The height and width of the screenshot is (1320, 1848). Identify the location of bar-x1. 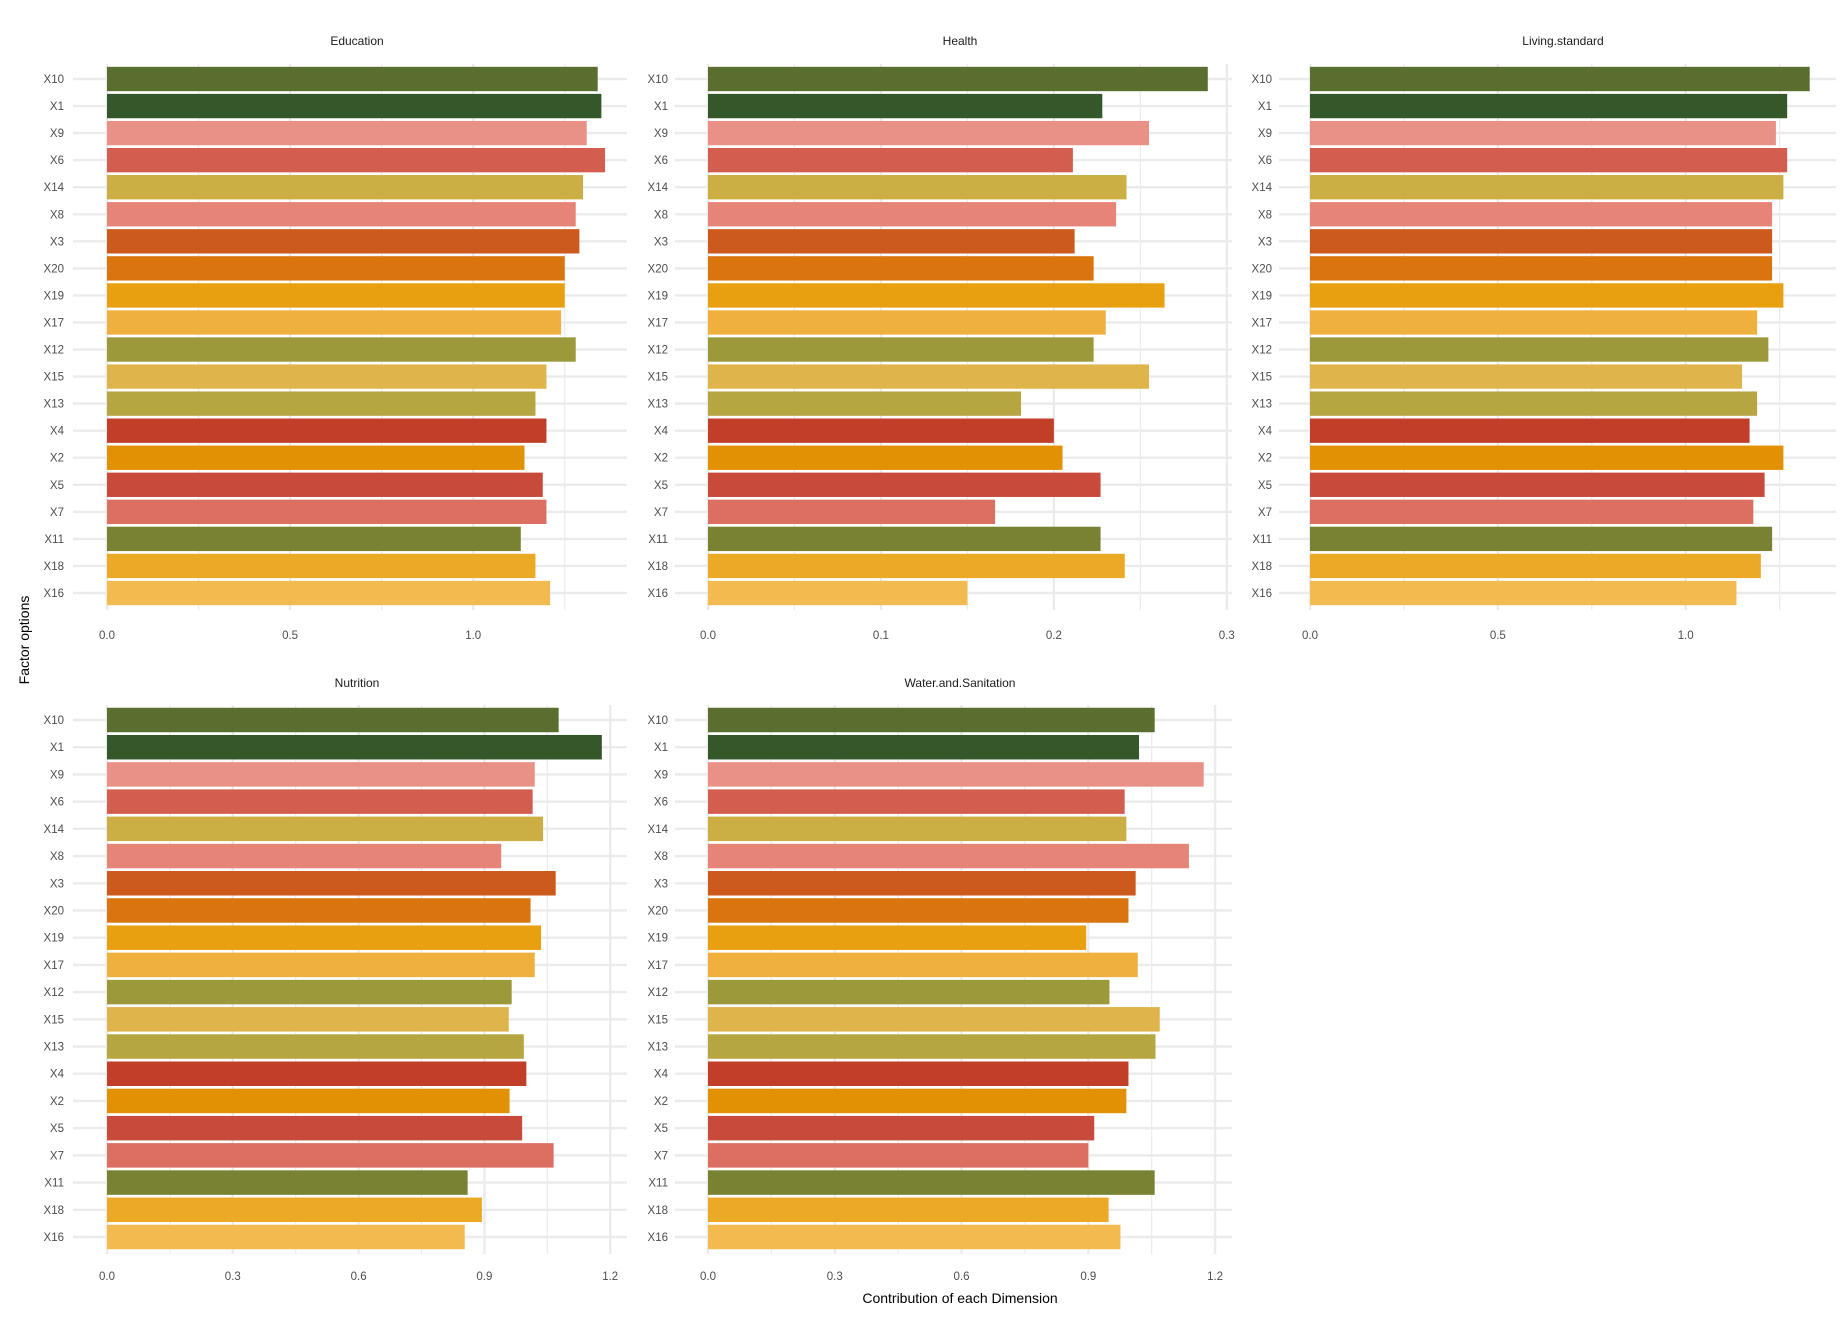
(1549, 106).